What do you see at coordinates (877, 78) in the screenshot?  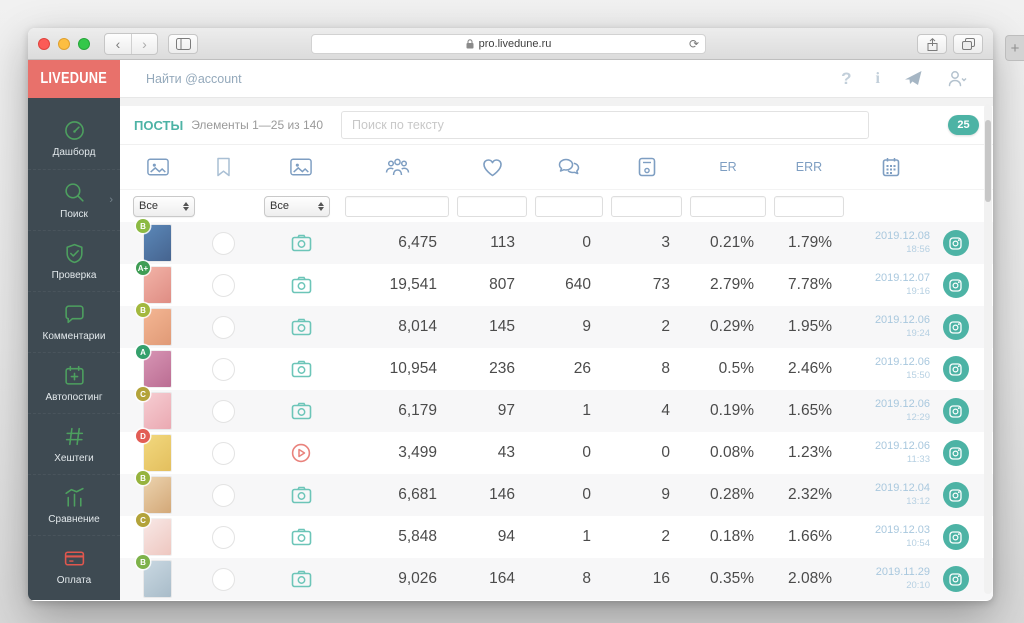 I see `info-icon: i` at bounding box center [877, 78].